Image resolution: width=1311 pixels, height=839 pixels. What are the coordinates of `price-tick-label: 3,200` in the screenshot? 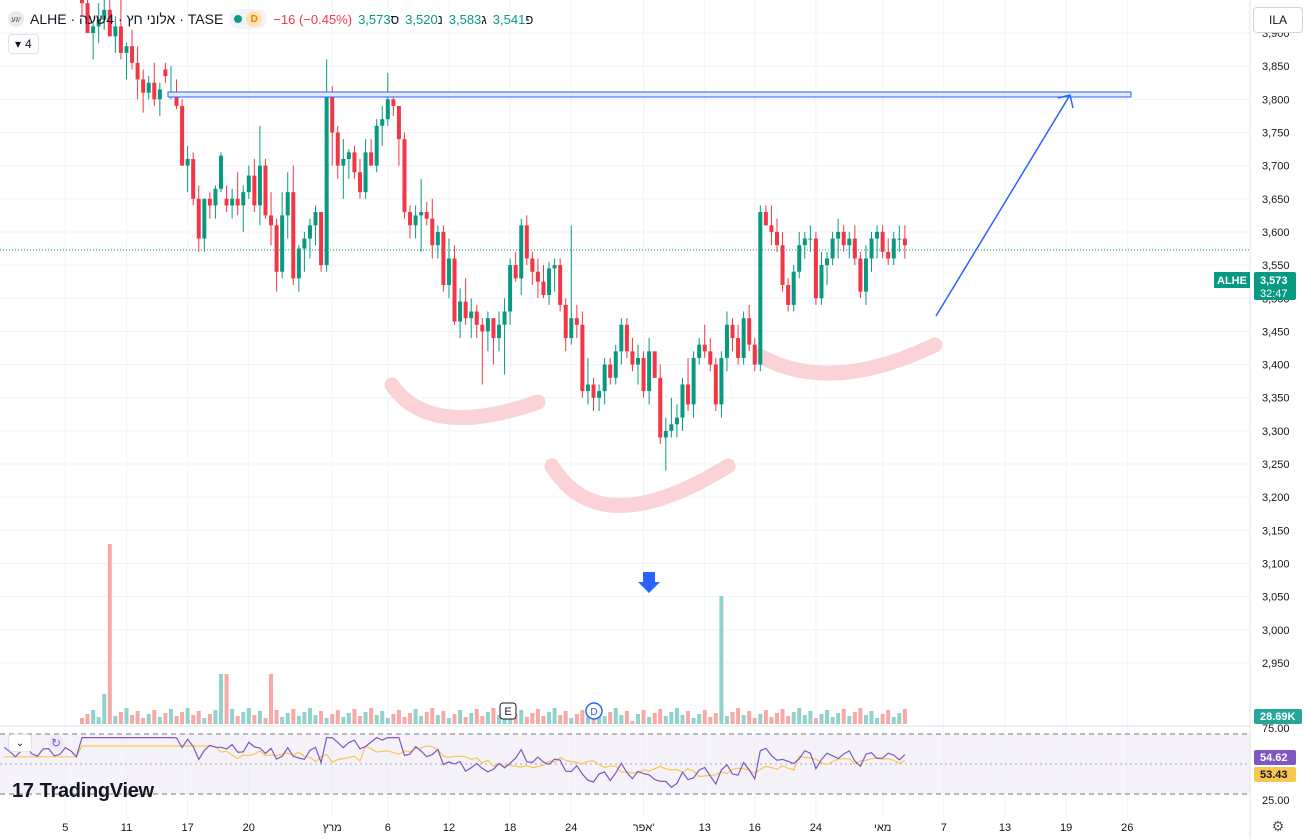 It's located at (1276, 498).